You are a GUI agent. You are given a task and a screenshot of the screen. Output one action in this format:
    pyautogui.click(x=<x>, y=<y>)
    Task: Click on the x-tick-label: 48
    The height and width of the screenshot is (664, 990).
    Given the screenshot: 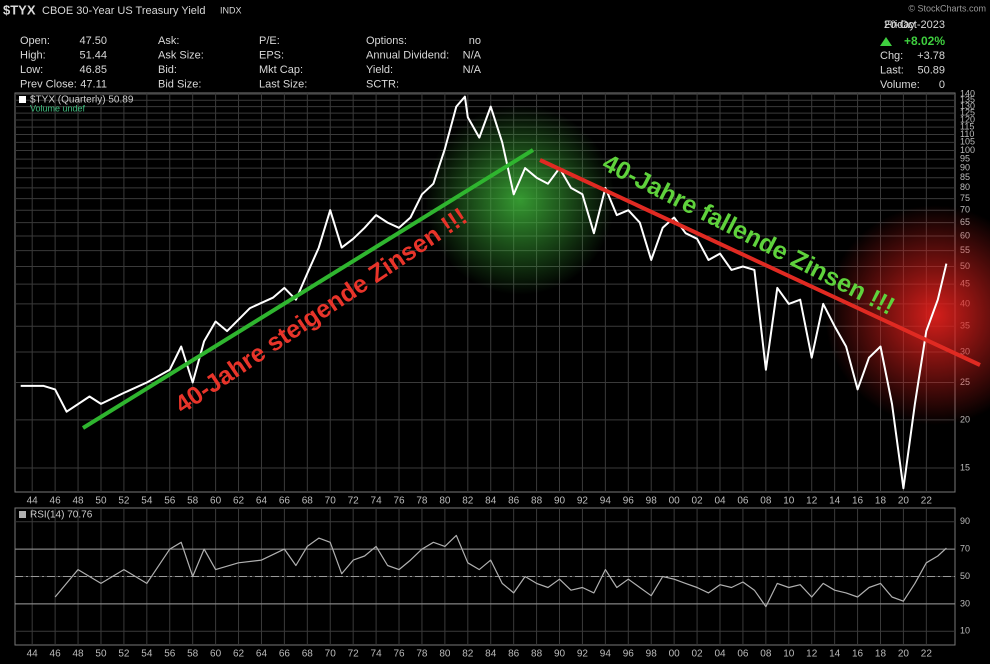 What is the action you would take?
    pyautogui.click(x=78, y=654)
    